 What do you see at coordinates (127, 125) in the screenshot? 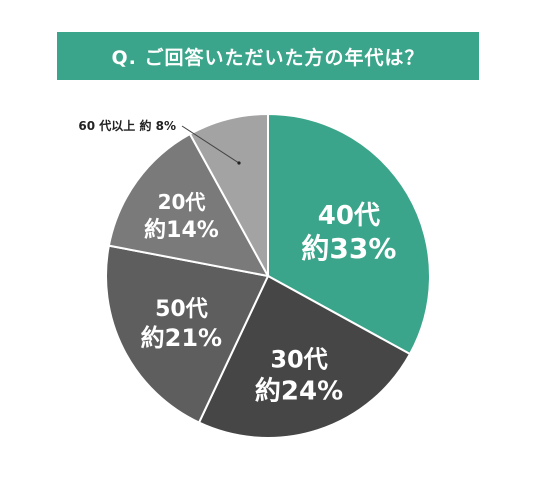
I see `outside-label-60s: 60 代以上 約 8%` at bounding box center [127, 125].